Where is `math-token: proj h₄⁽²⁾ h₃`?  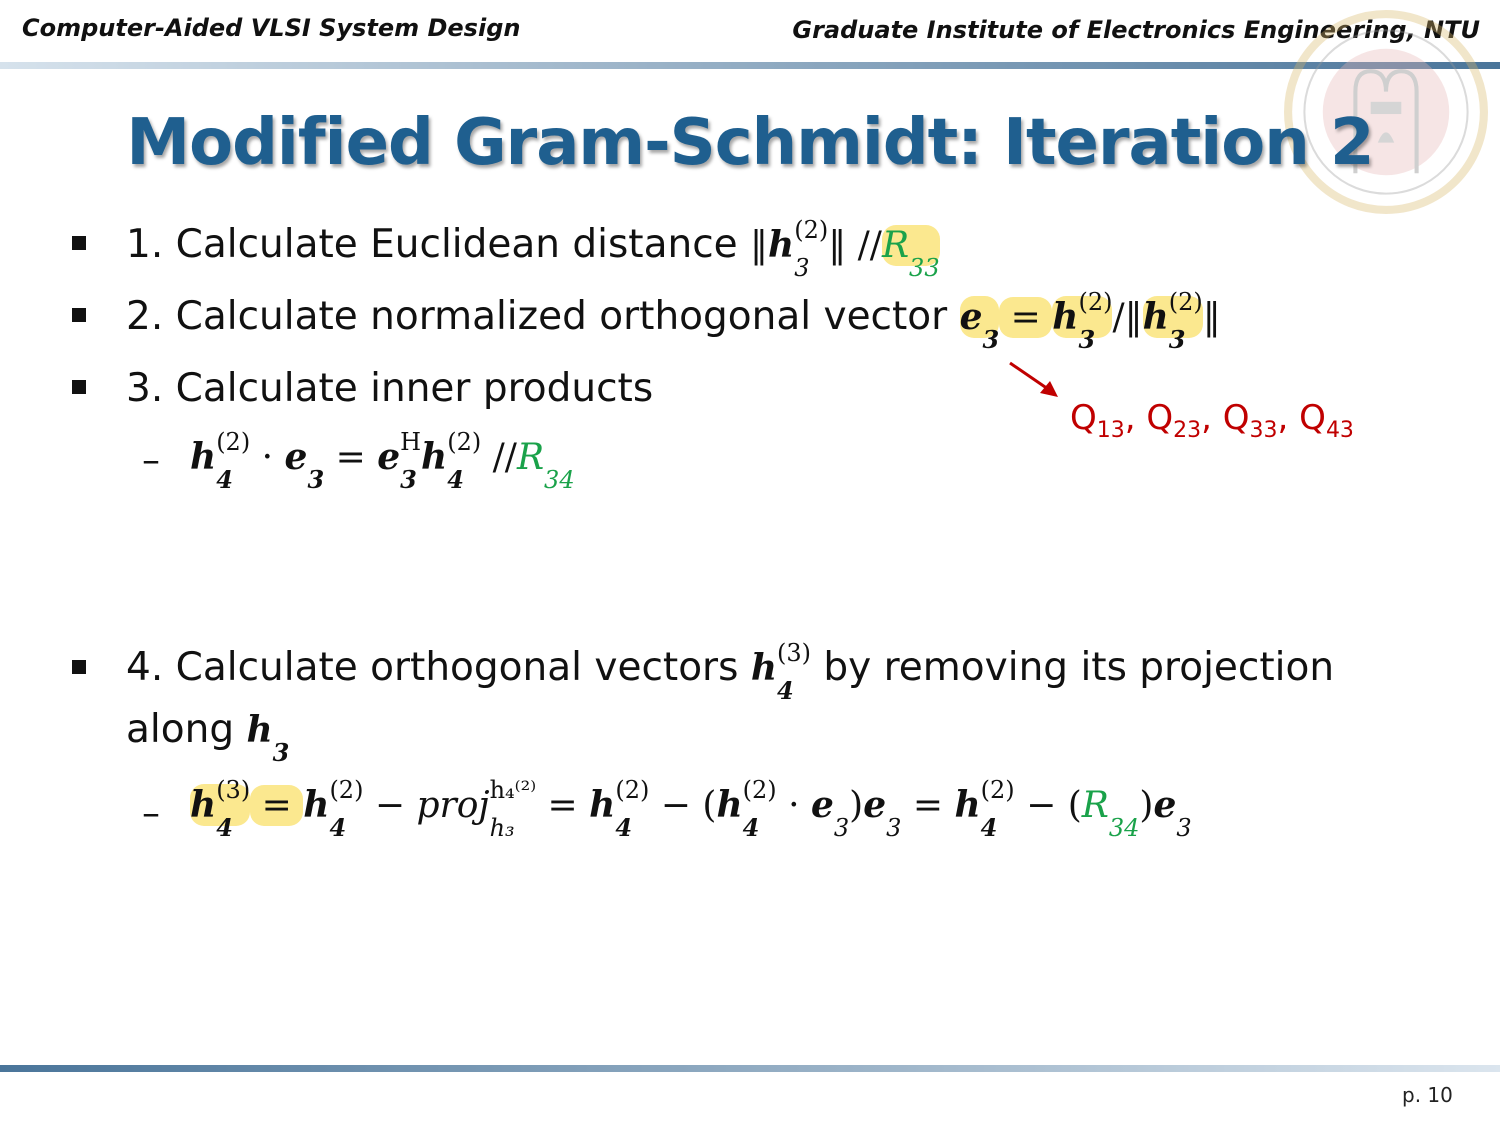 math-token: proj h₄⁽²⁾ h₃ is located at coordinates (476, 809).